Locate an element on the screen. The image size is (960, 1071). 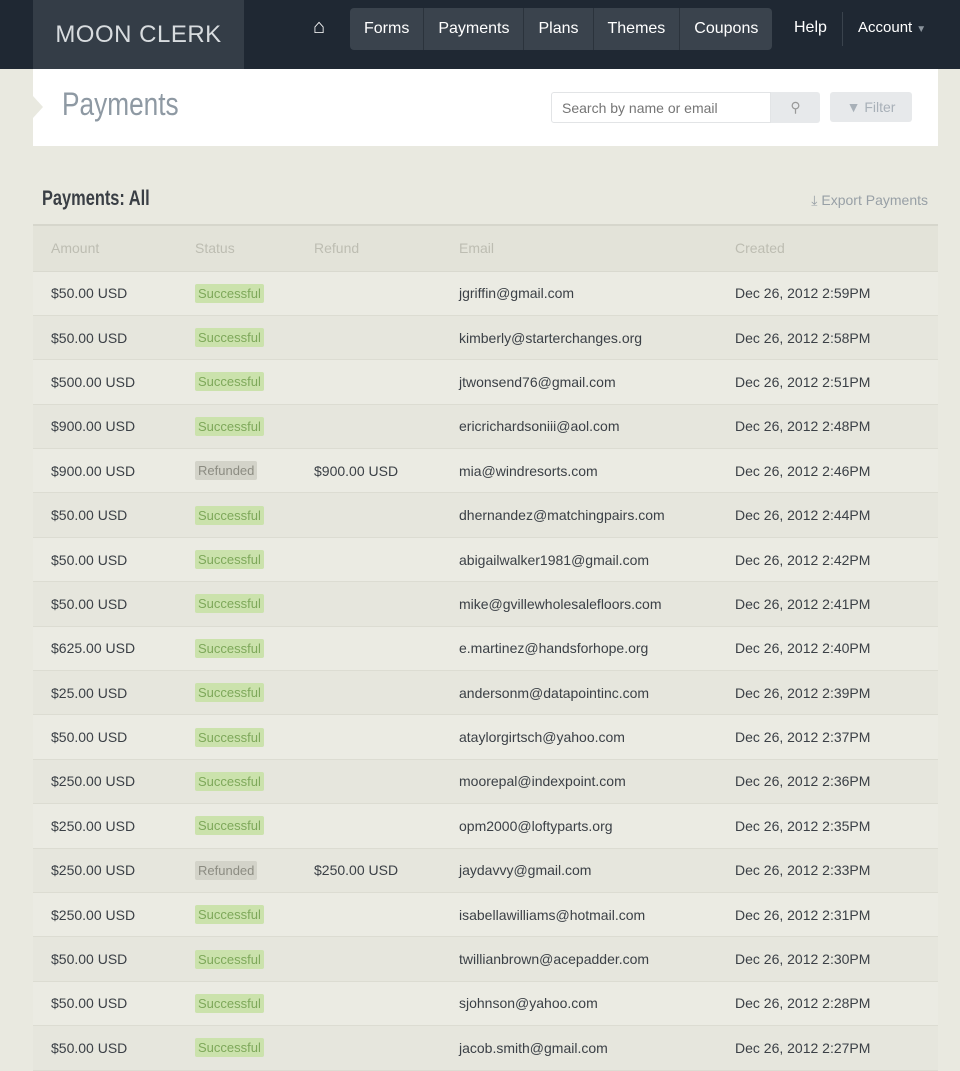
refund-cell: $250.00 USD is located at coordinates (386, 870).